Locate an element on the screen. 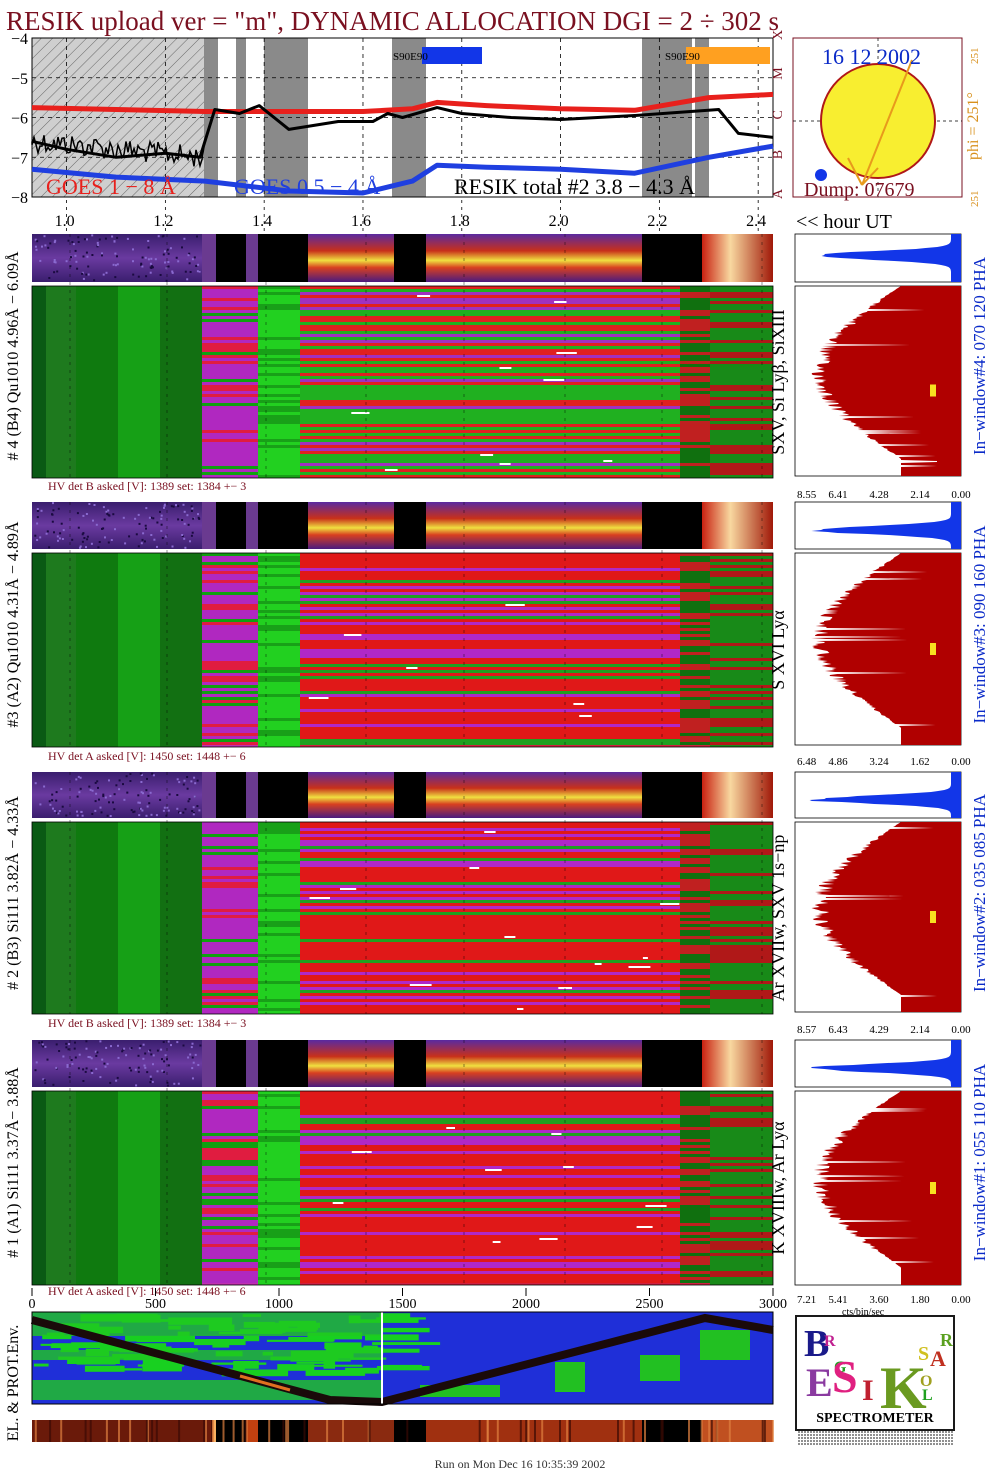 Image resolution: width=1004 pixels, height=1477 pixels. xtick-label: 1.2 is located at coordinates (163, 221).